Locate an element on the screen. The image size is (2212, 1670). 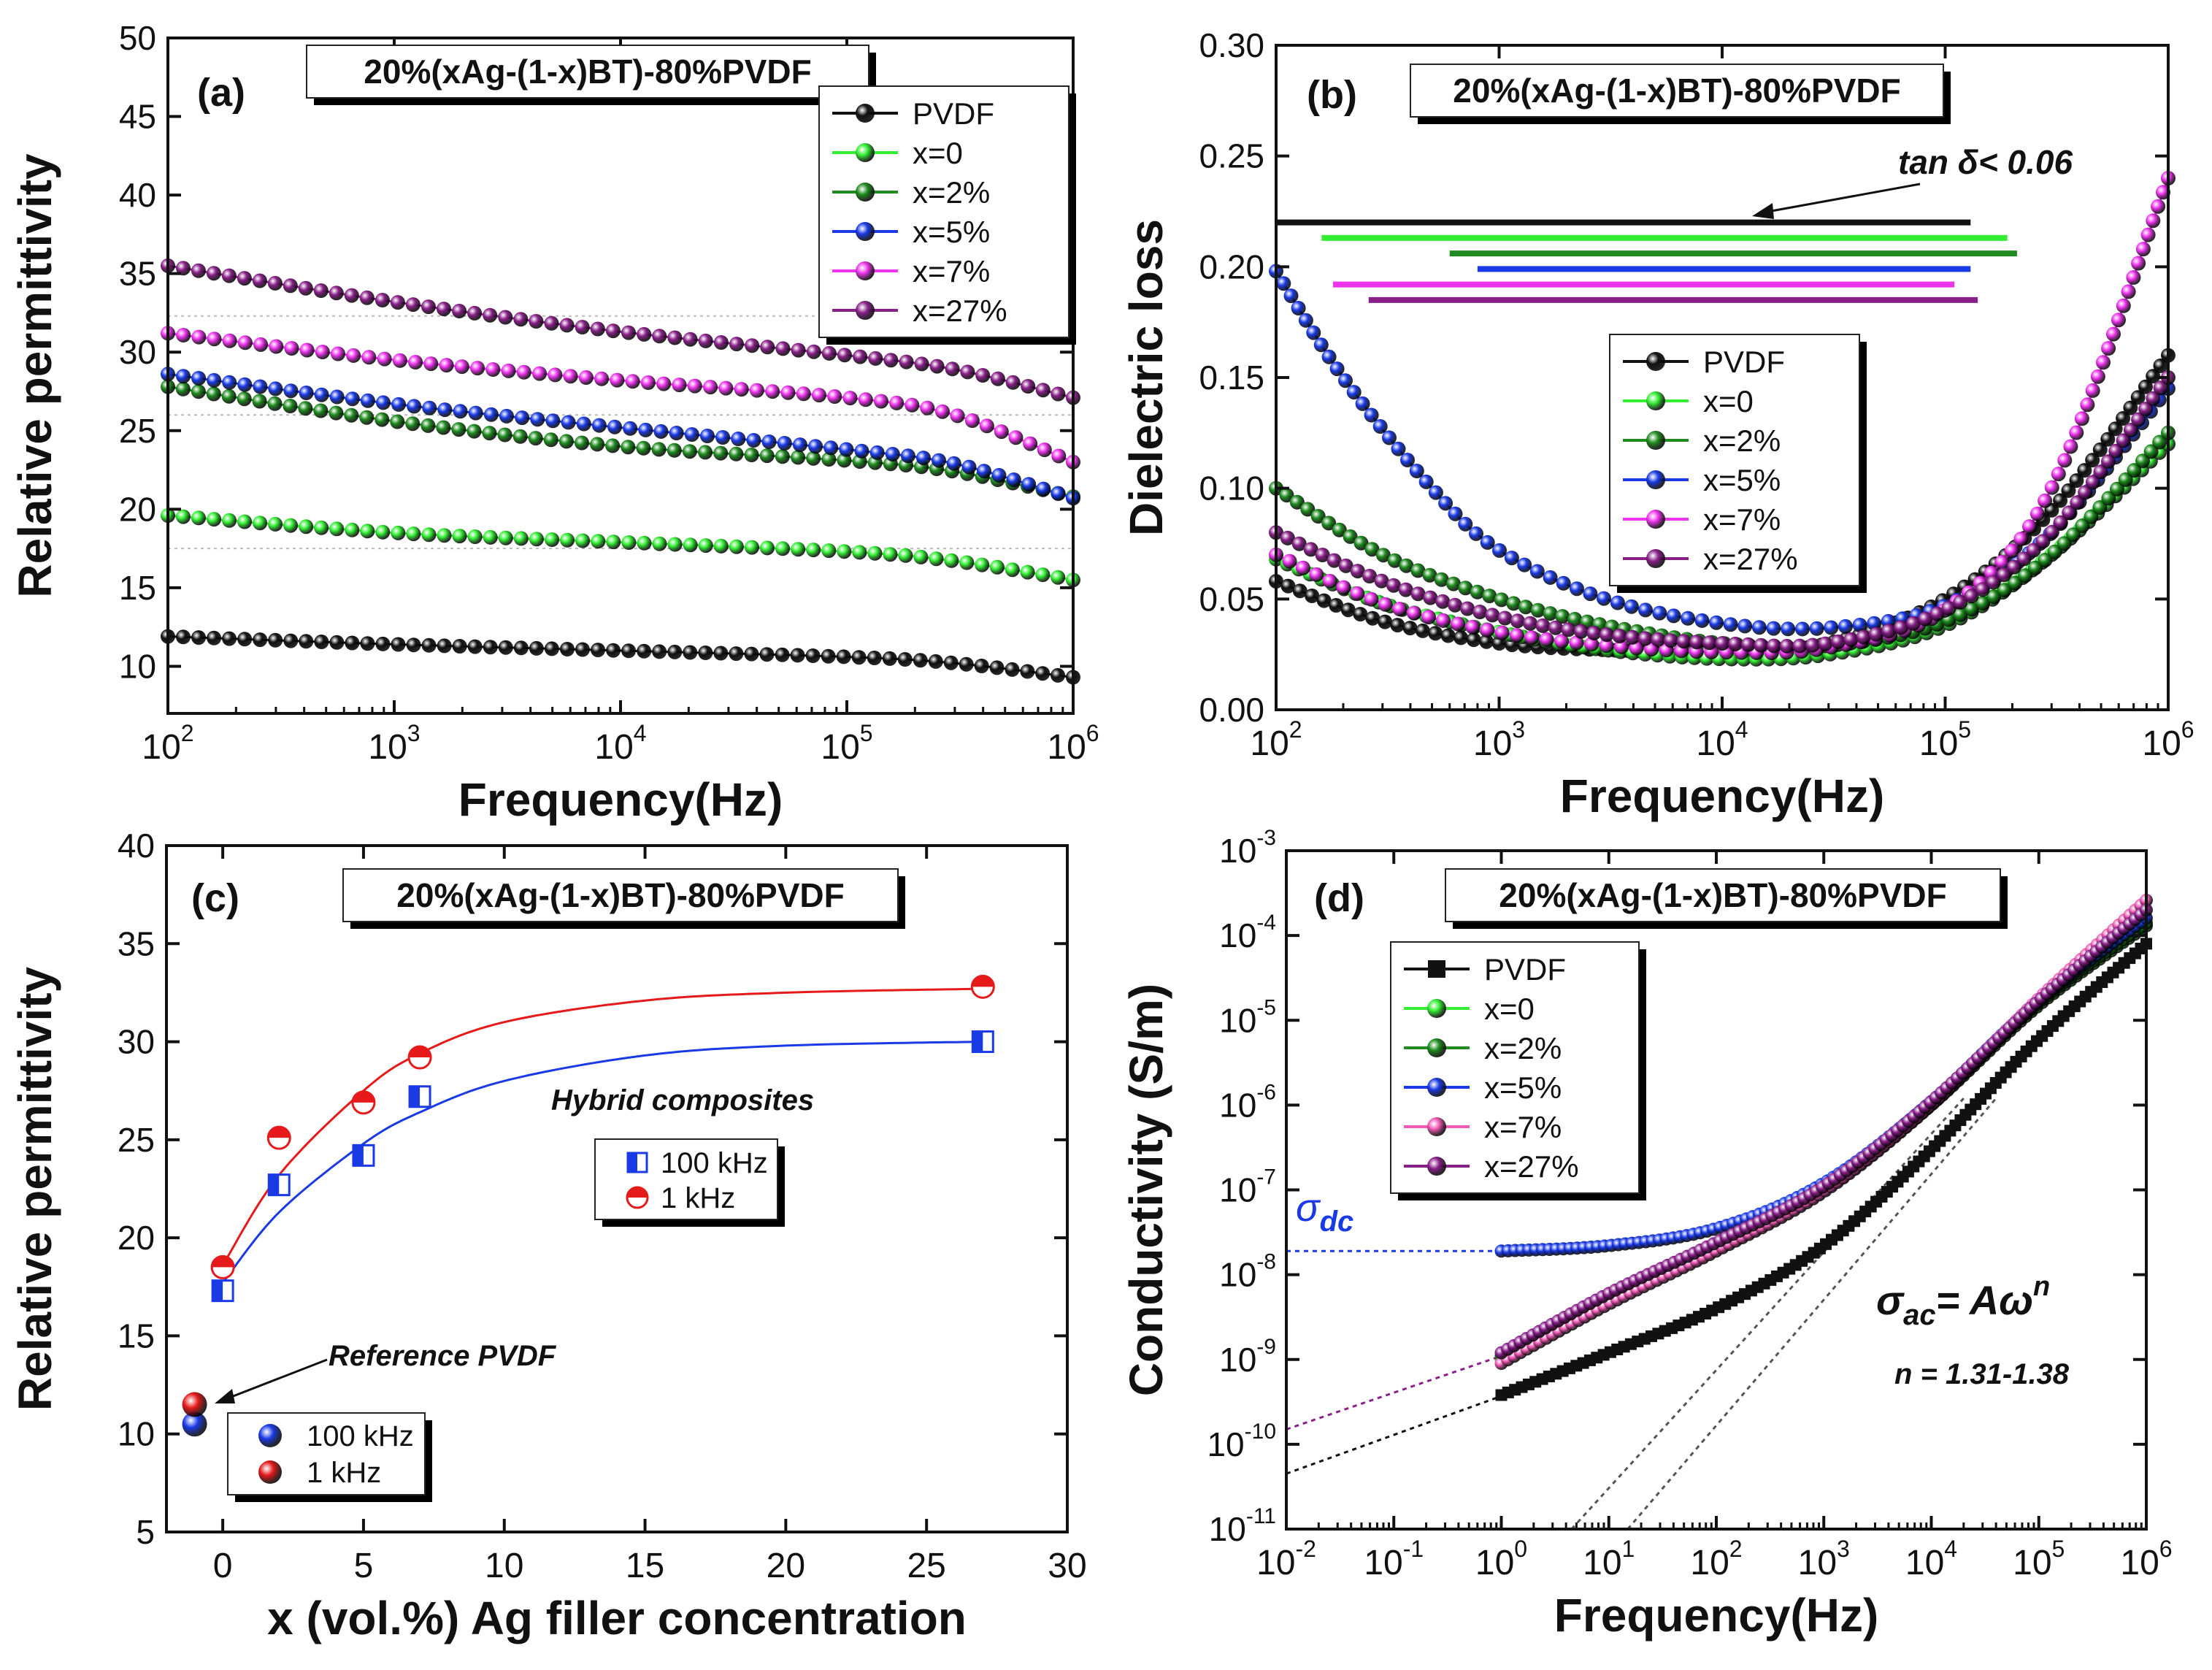
y-tick-label: 15 is located at coordinates (137, 588).